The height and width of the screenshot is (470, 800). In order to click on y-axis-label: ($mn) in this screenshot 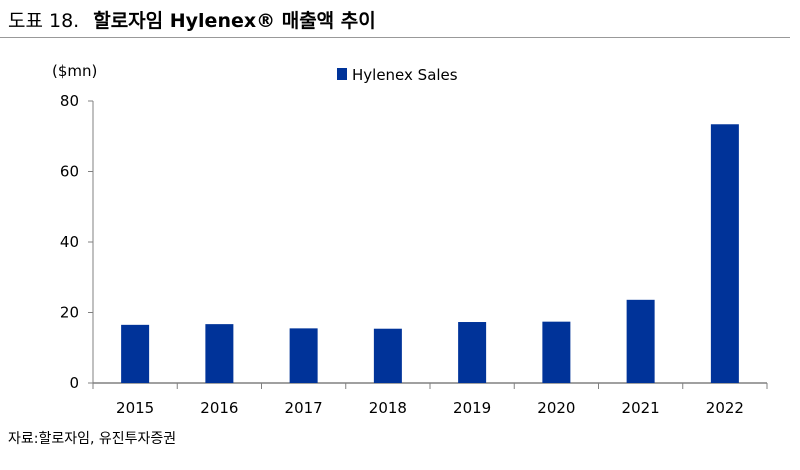, I will do `click(74, 71)`.